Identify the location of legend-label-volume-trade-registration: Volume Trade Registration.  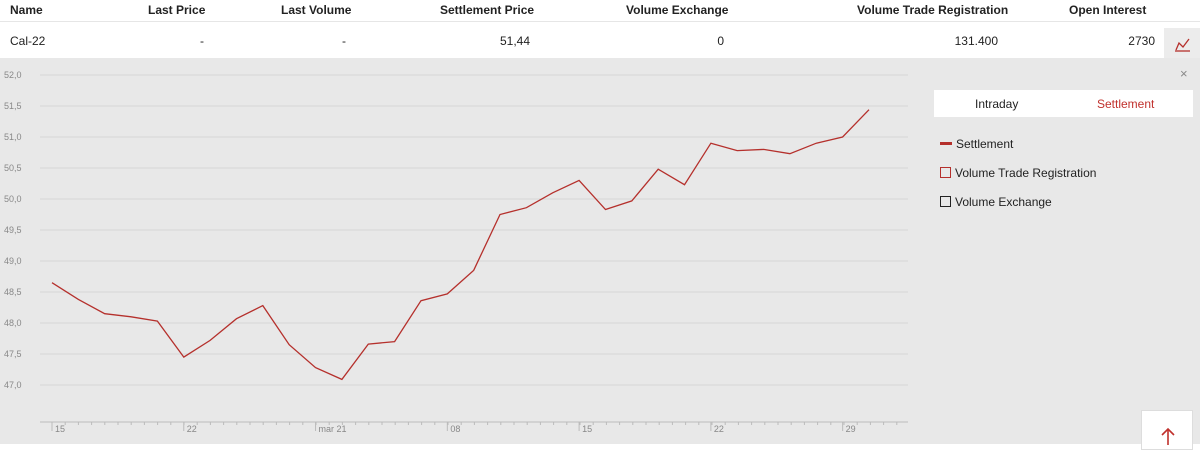
(1026, 173).